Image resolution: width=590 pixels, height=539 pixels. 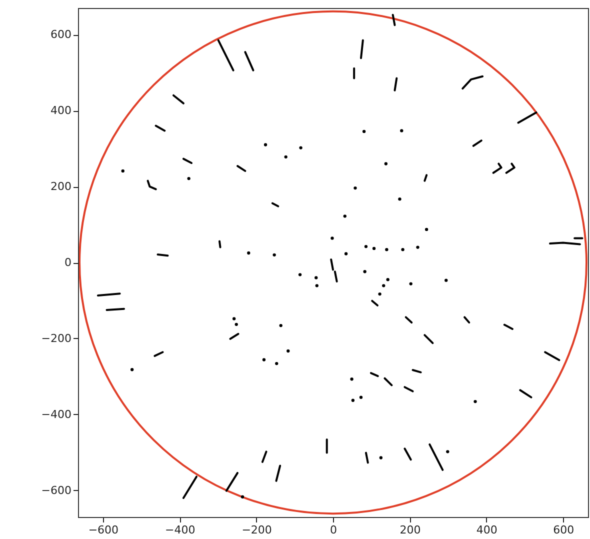 What do you see at coordinates (257, 530) in the screenshot?
I see `x-tick-label: −200` at bounding box center [257, 530].